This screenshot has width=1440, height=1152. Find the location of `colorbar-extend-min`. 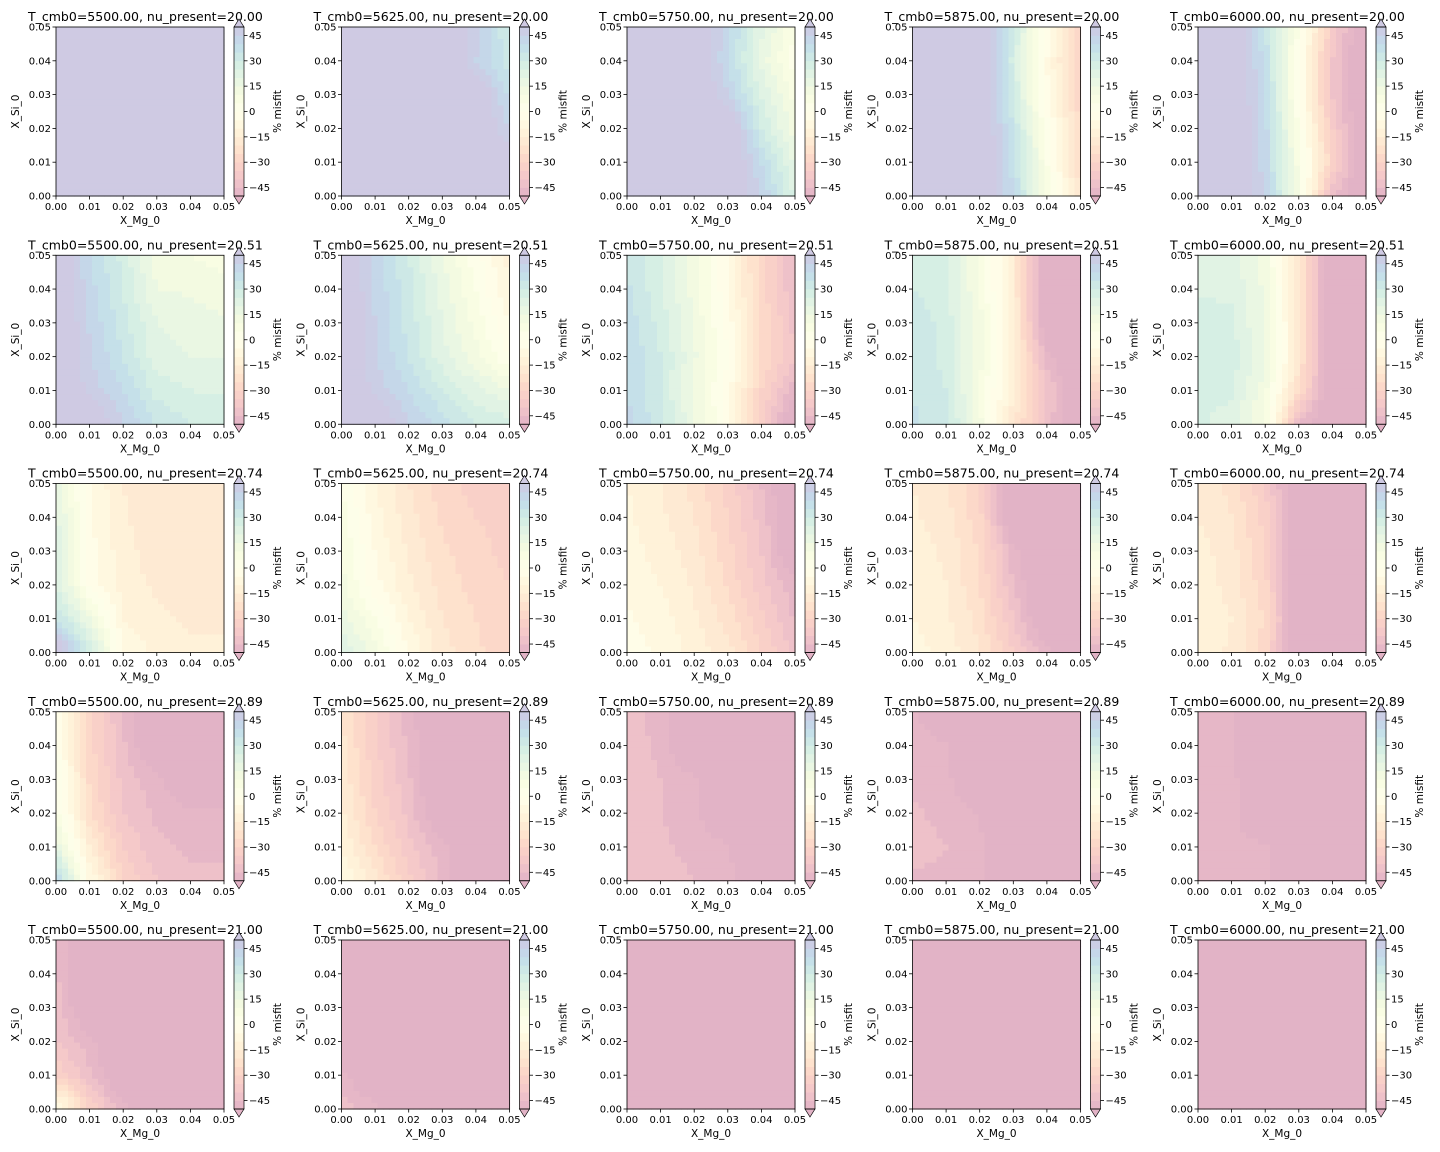

colorbar-extend-min is located at coordinates (525, 200).